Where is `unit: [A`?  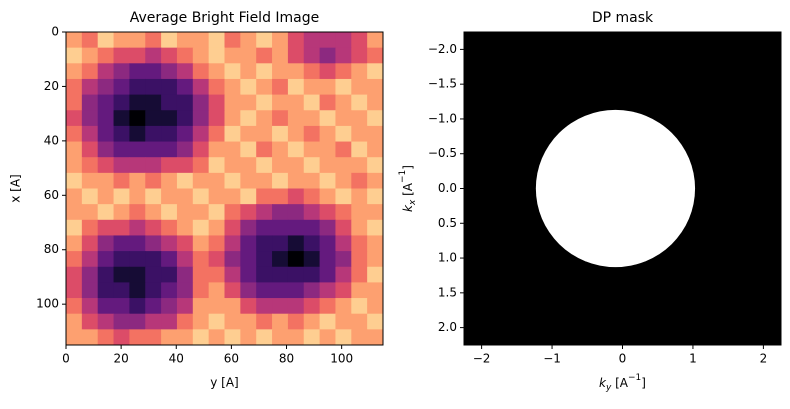
unit: [A is located at coordinates (408, 190).